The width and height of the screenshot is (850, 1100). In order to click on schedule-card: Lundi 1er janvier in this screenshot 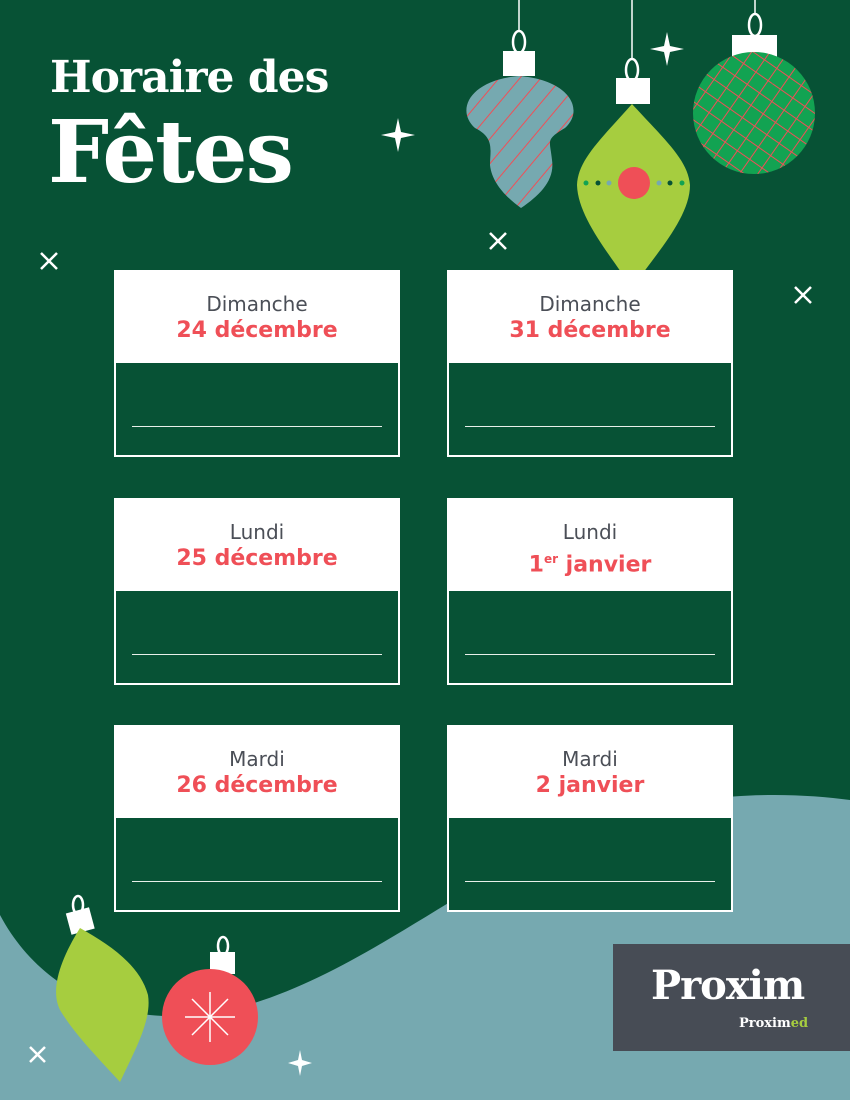, I will do `click(590, 591)`.